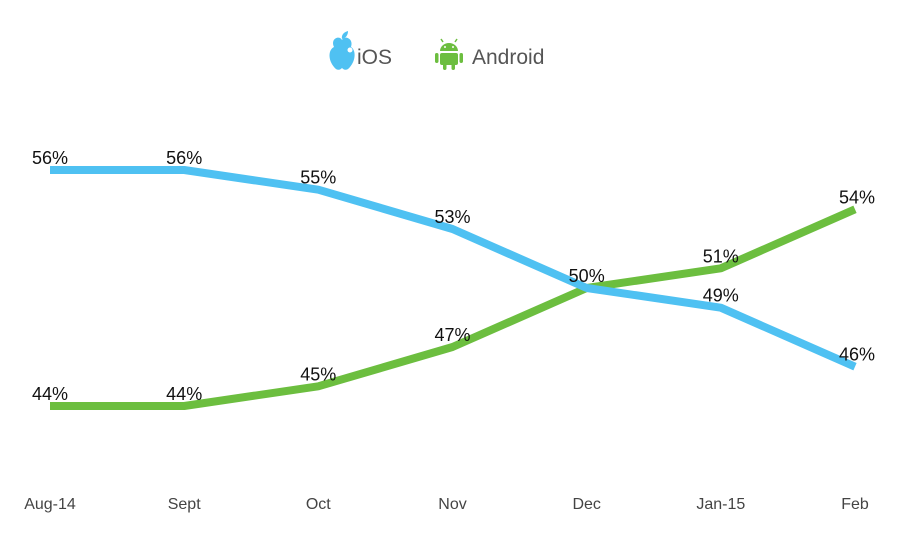 Image resolution: width=900 pixels, height=533 pixels. I want to click on apple-icon, so click(342, 50).